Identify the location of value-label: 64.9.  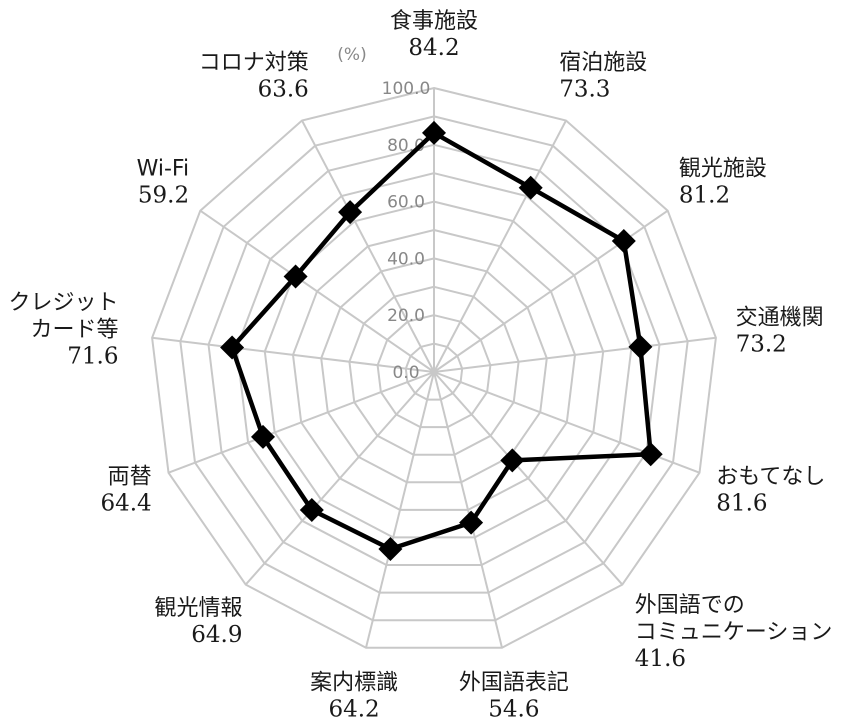
(216, 635).